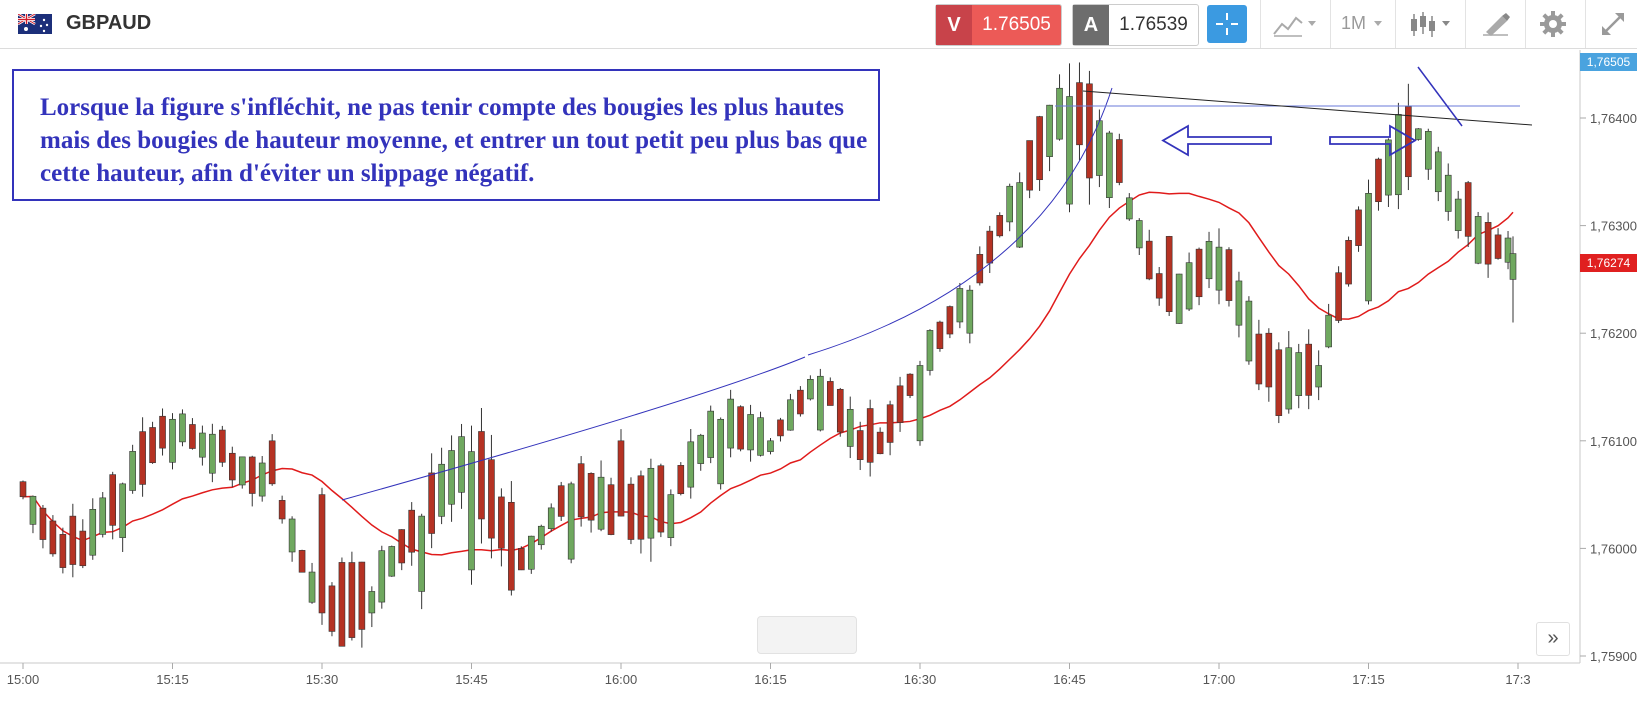  What do you see at coordinates (1216, 140) in the screenshot?
I see `left-arrow` at bounding box center [1216, 140].